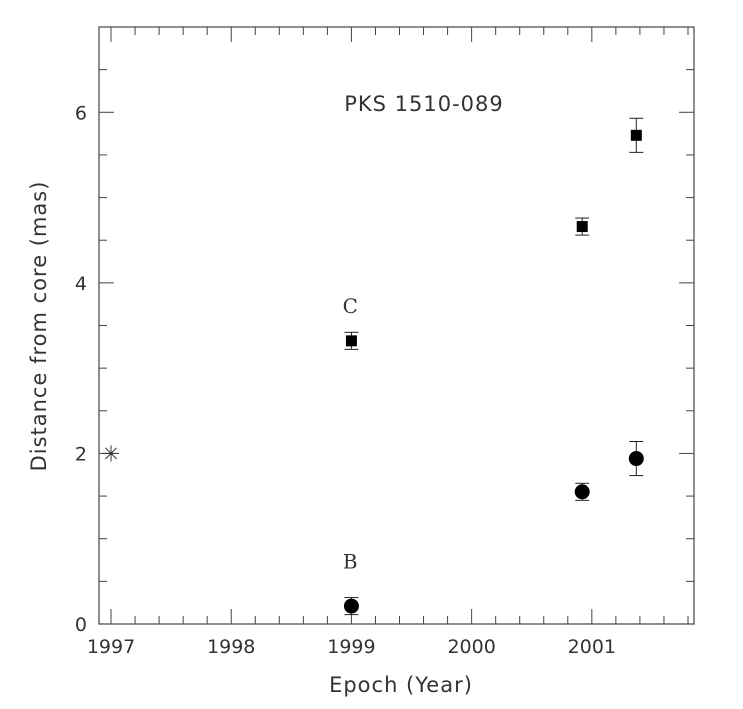  Describe the element at coordinates (401, 685) in the screenshot. I see `x-axis-title: Epoch (Year)` at that location.